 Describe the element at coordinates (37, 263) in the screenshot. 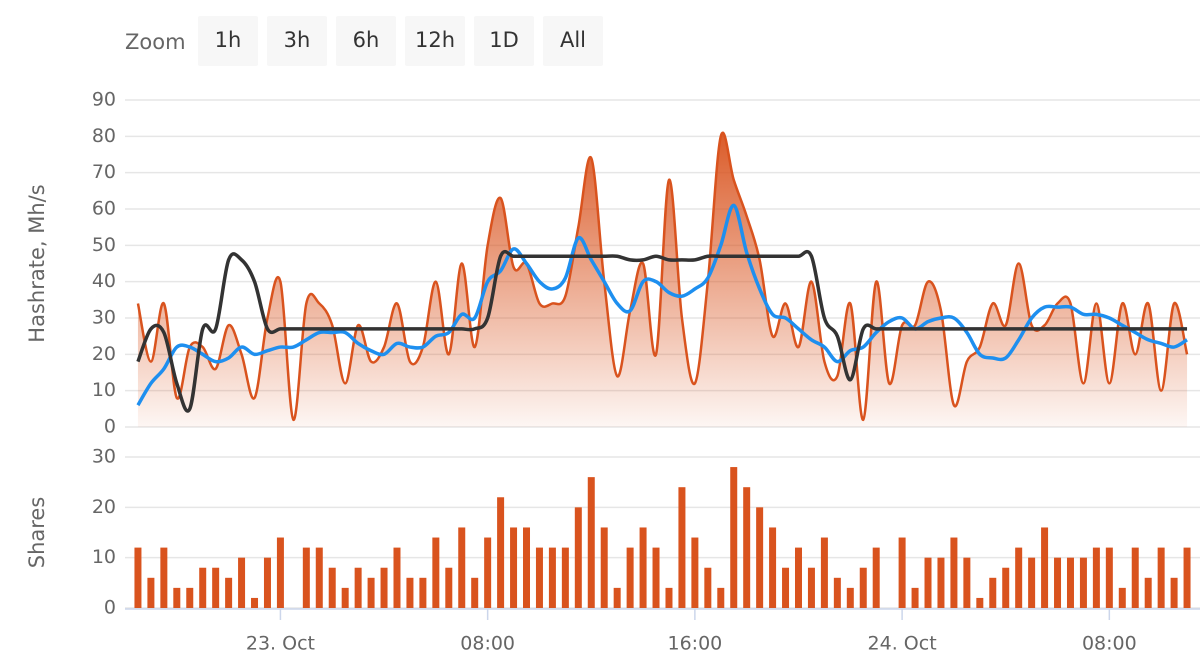

I see `y-axis-title: Hashrate, Mh/s` at that location.